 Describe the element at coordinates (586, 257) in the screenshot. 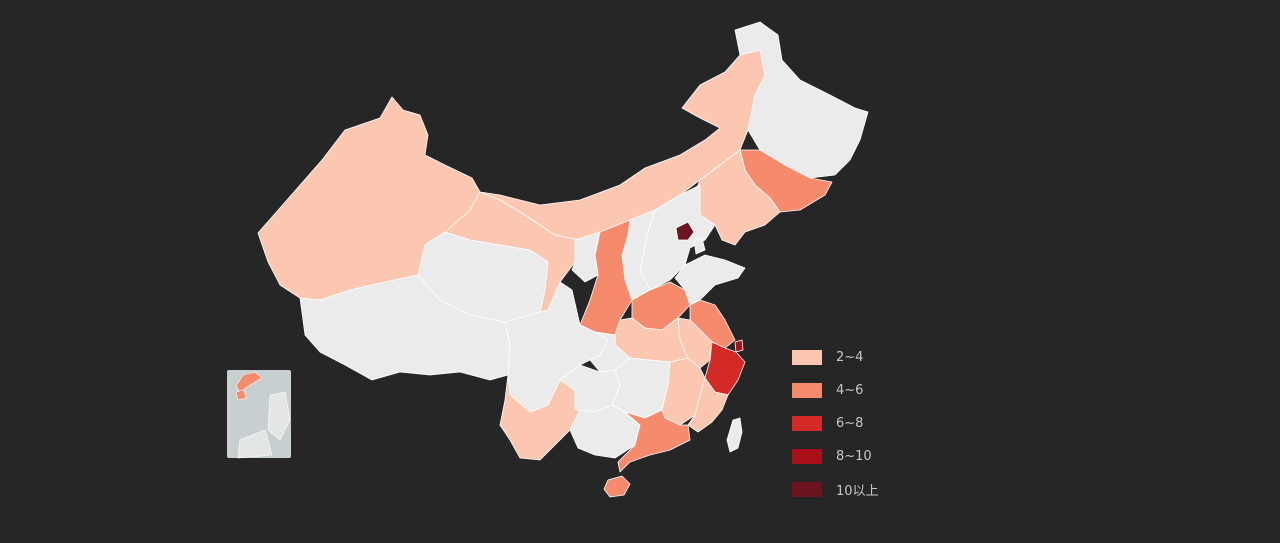

I see `region-ningxia` at that location.